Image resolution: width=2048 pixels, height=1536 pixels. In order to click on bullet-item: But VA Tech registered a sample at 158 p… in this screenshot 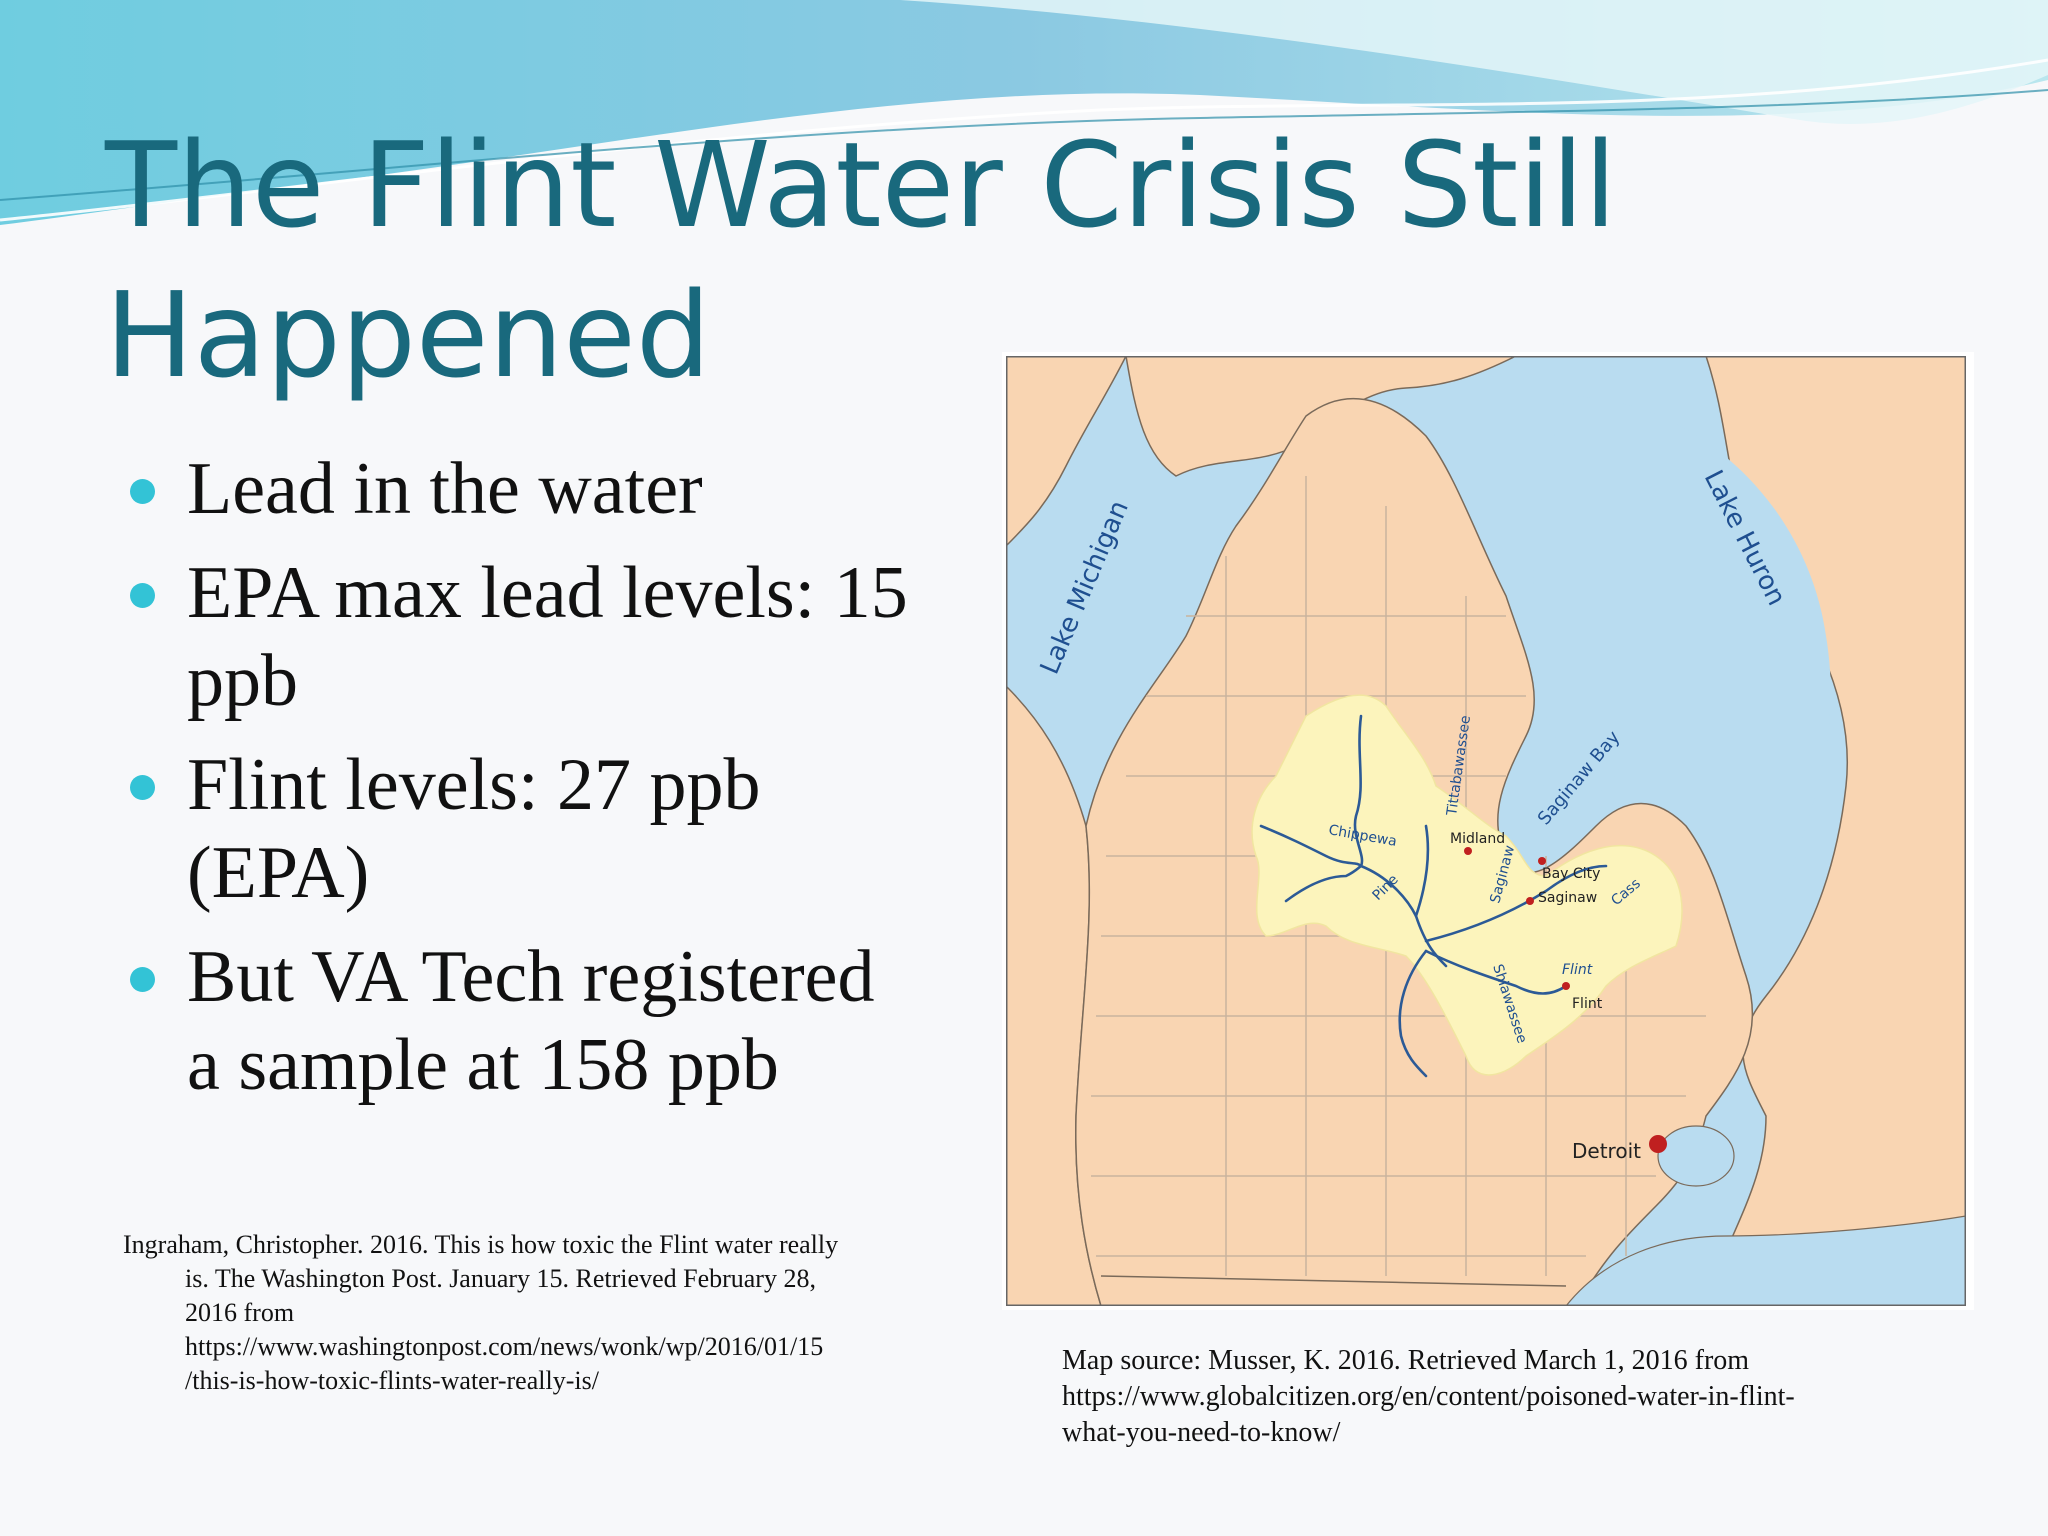, I will do `click(560, 1021)`.